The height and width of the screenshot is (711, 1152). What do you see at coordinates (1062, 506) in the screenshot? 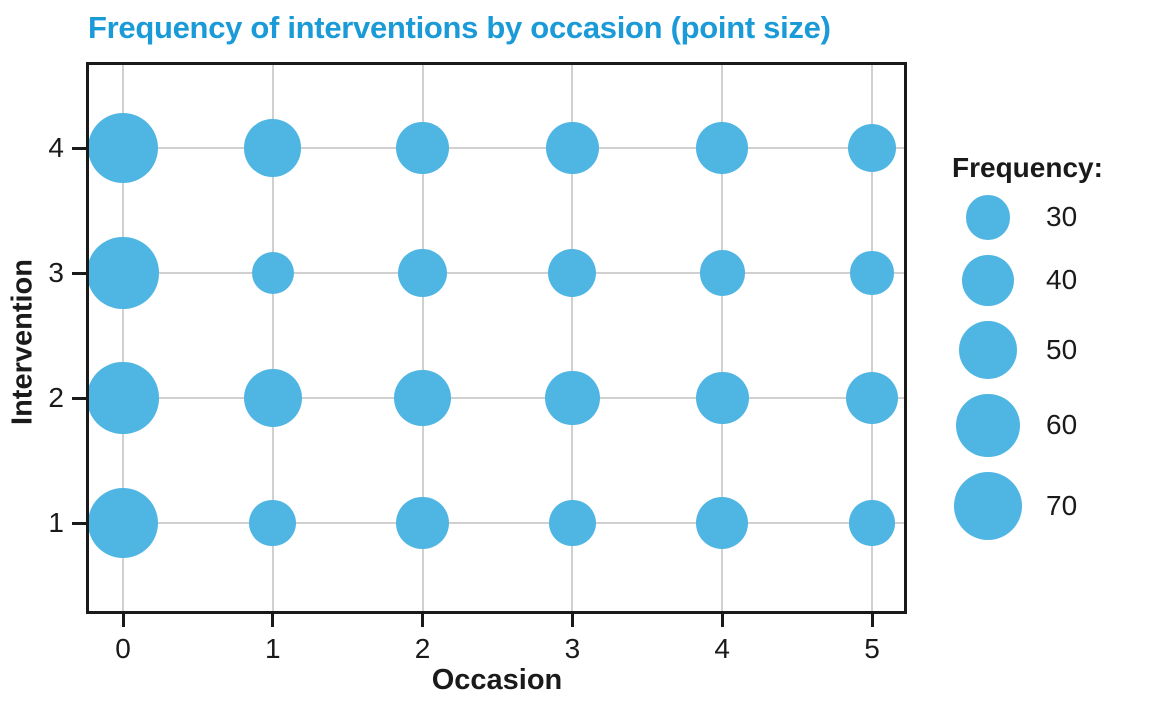
I see `legend-size-label: 70` at bounding box center [1062, 506].